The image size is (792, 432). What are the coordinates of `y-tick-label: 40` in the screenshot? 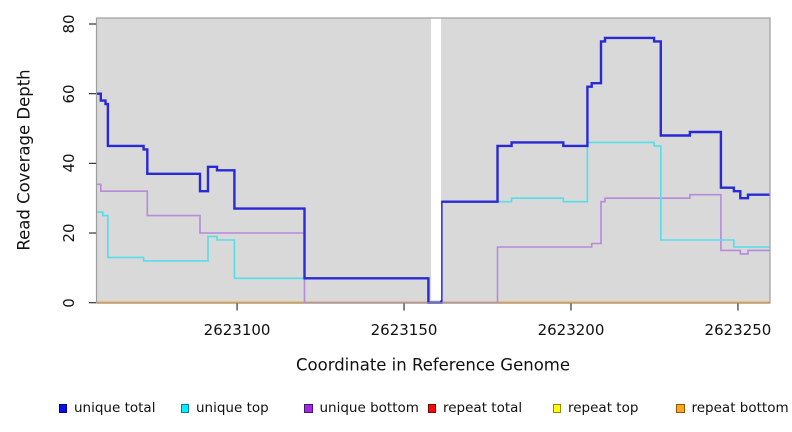 It's located at (69, 163).